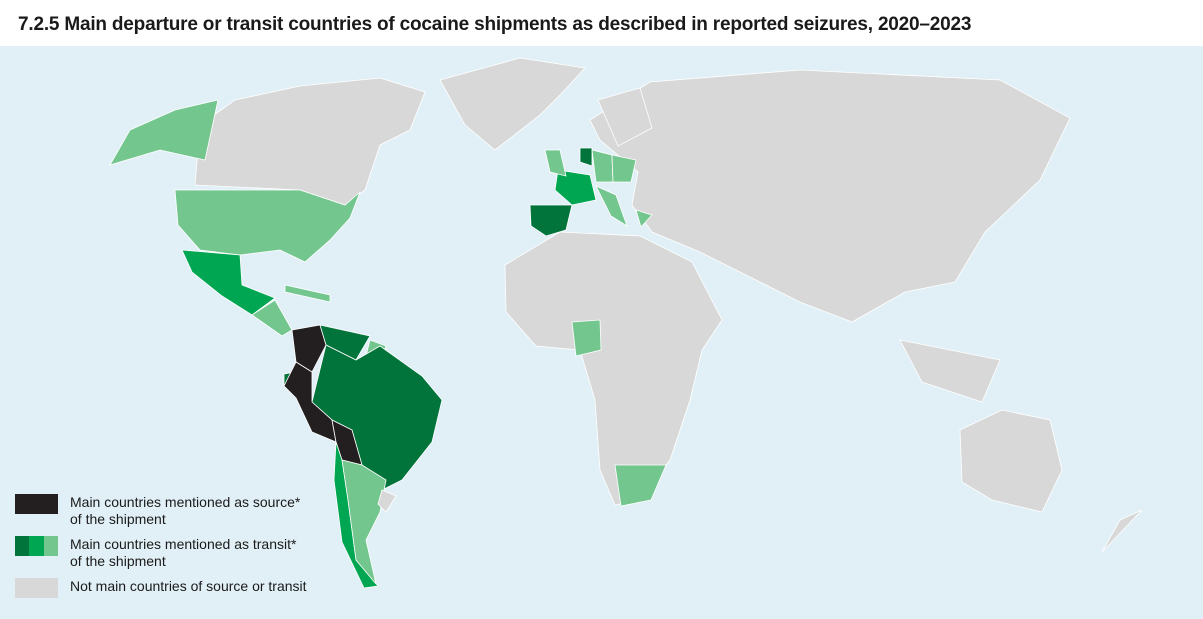 The width and height of the screenshot is (1203, 619). Describe the element at coordinates (36, 546) in the screenshot. I see `legend-swatch-transit` at that location.